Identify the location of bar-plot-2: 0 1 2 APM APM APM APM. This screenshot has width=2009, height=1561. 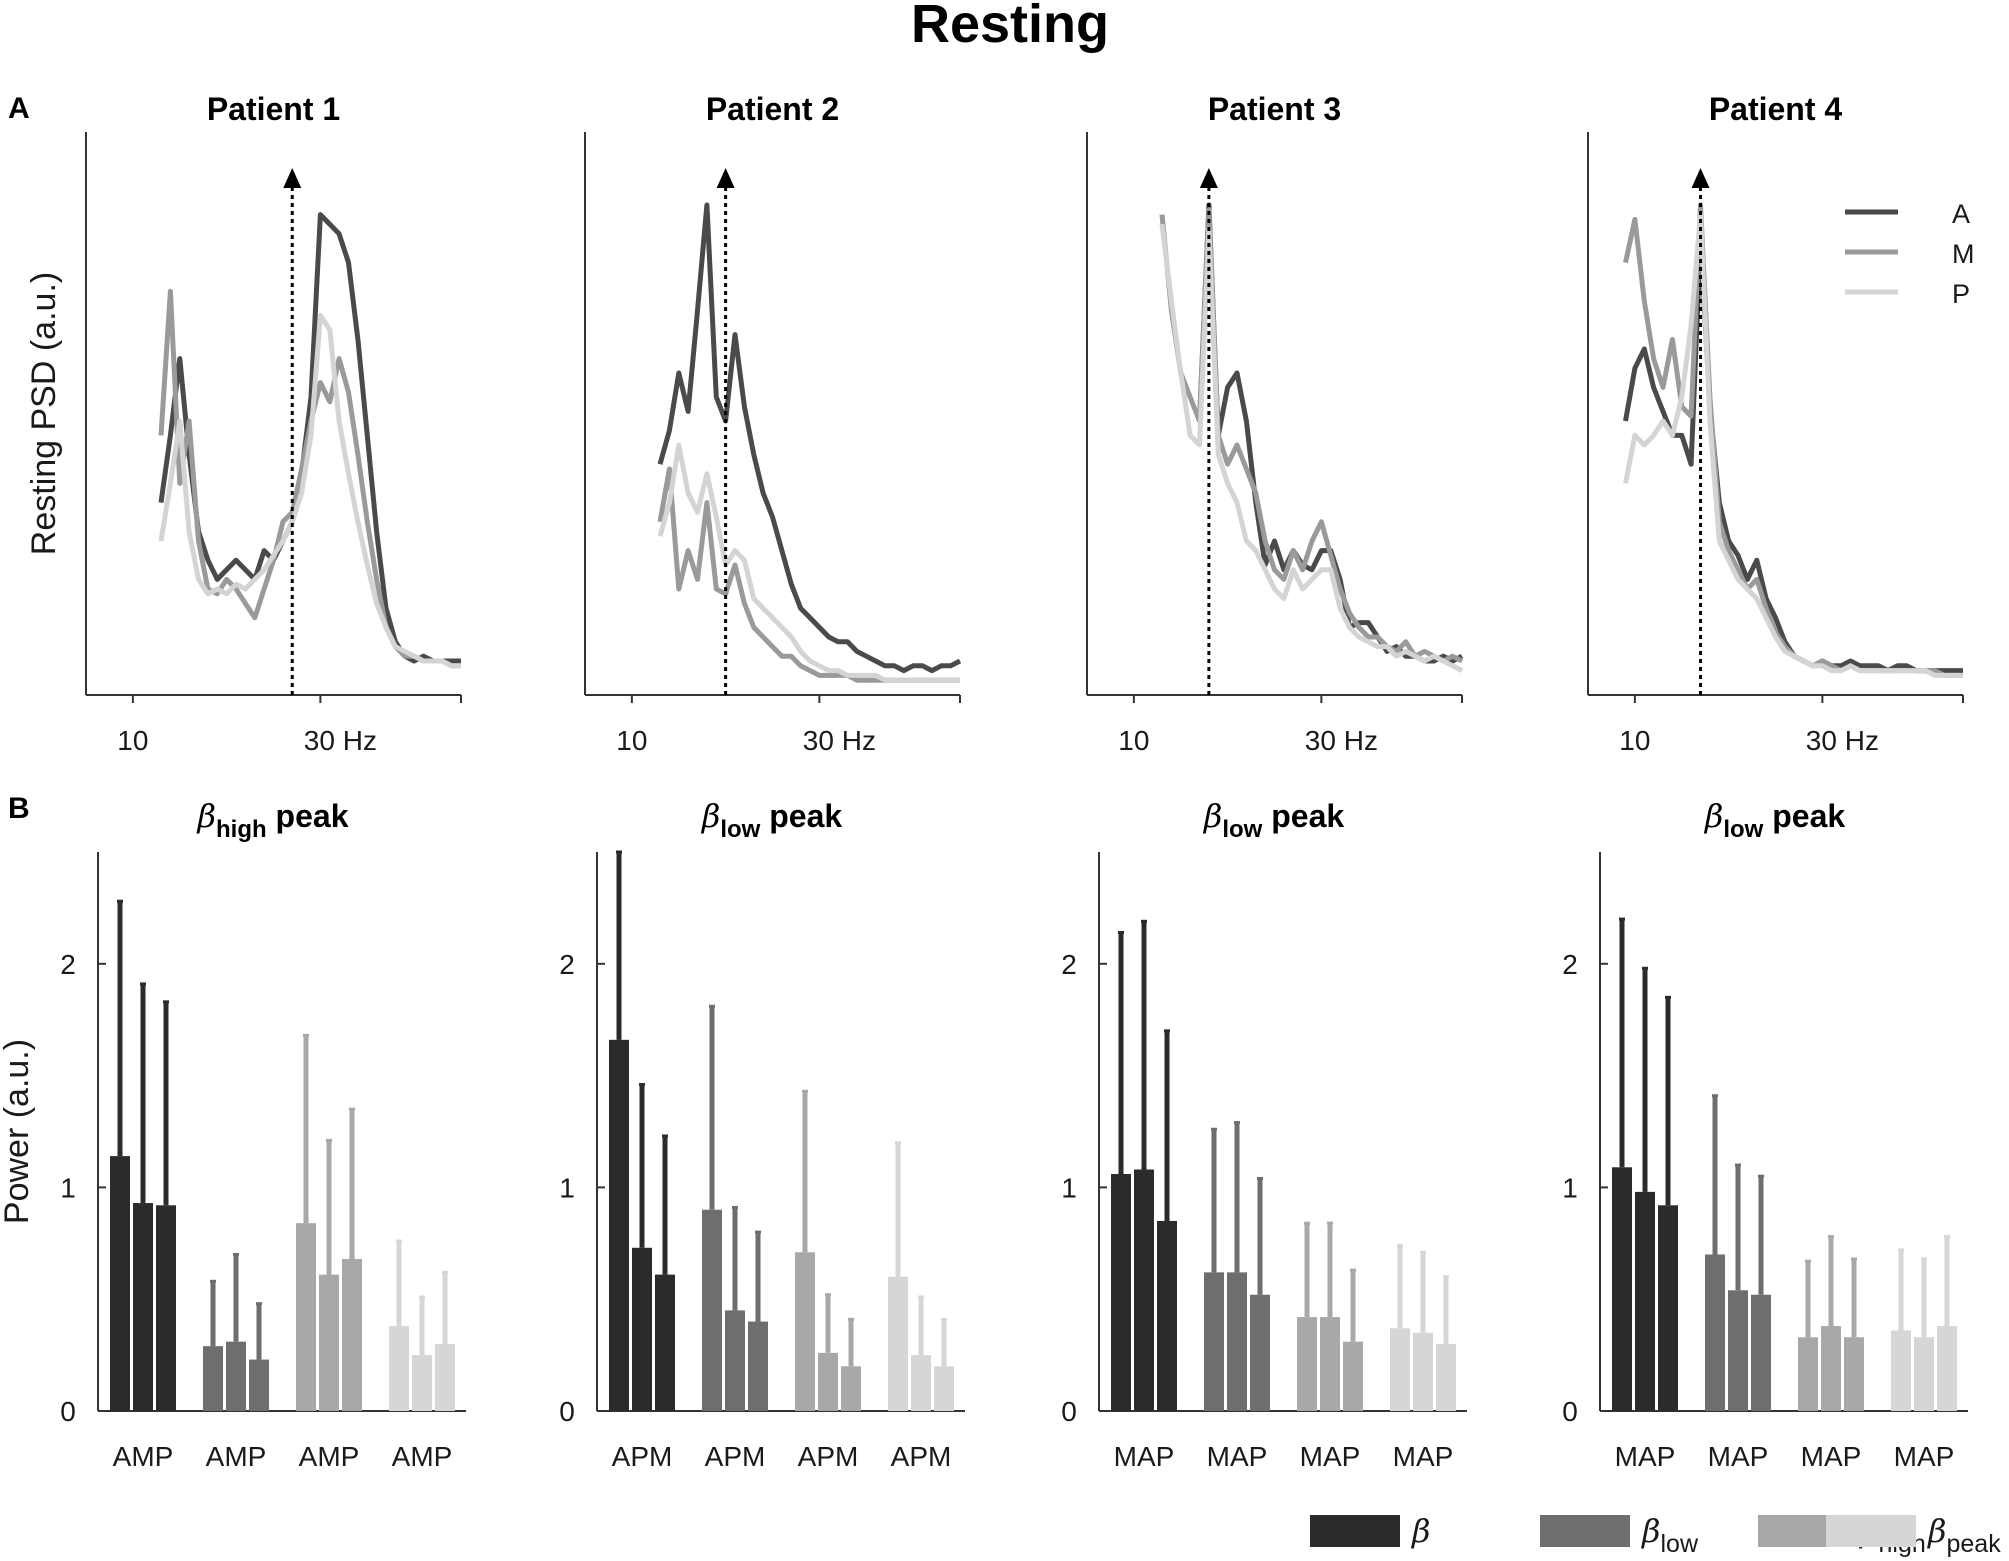
(762, 1161).